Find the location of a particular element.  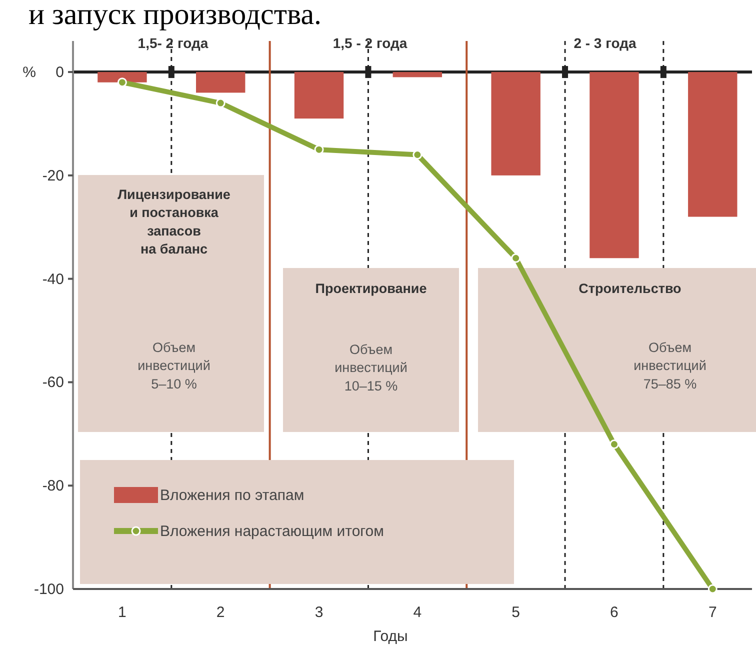

x-tick-label: 6 is located at coordinates (614, 612).